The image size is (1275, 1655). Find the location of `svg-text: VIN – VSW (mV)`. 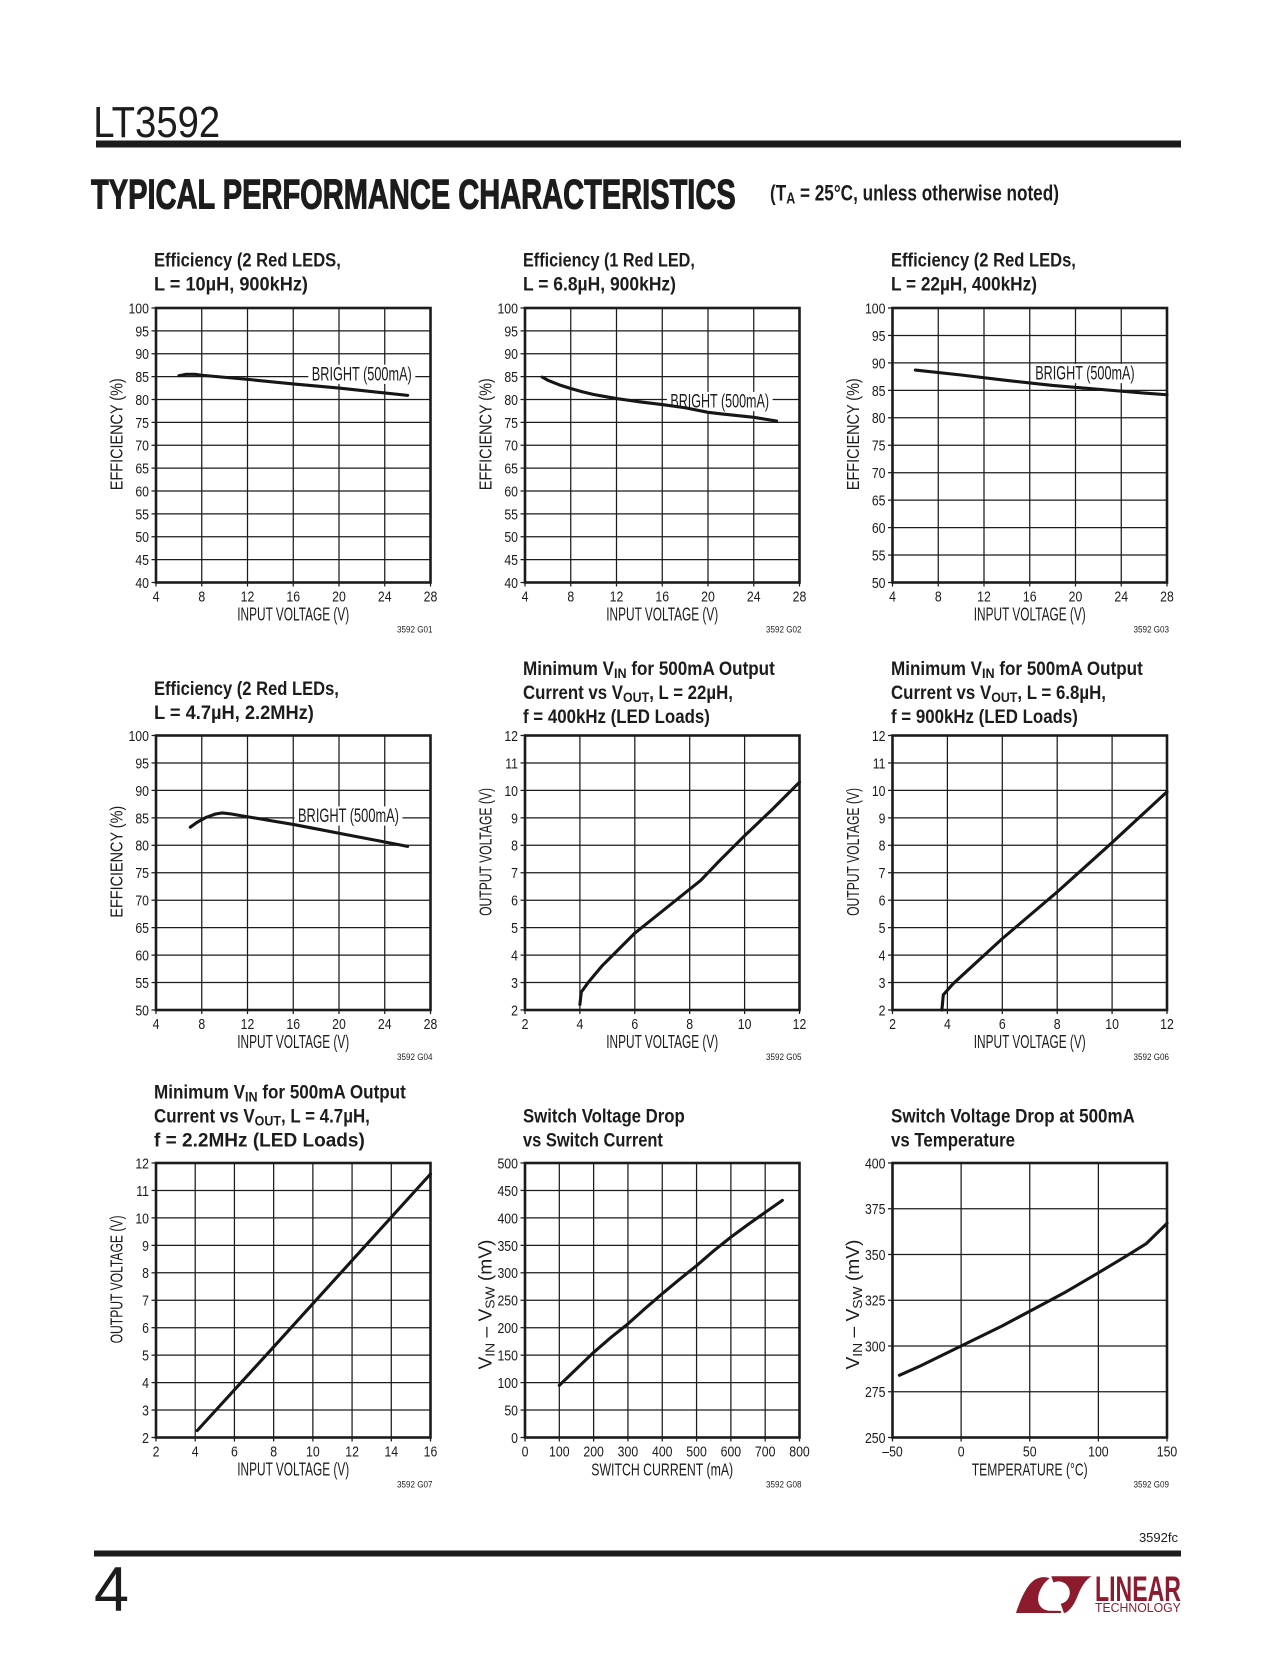

svg-text: VIN – VSW (mV) is located at coordinates (854, 1305).